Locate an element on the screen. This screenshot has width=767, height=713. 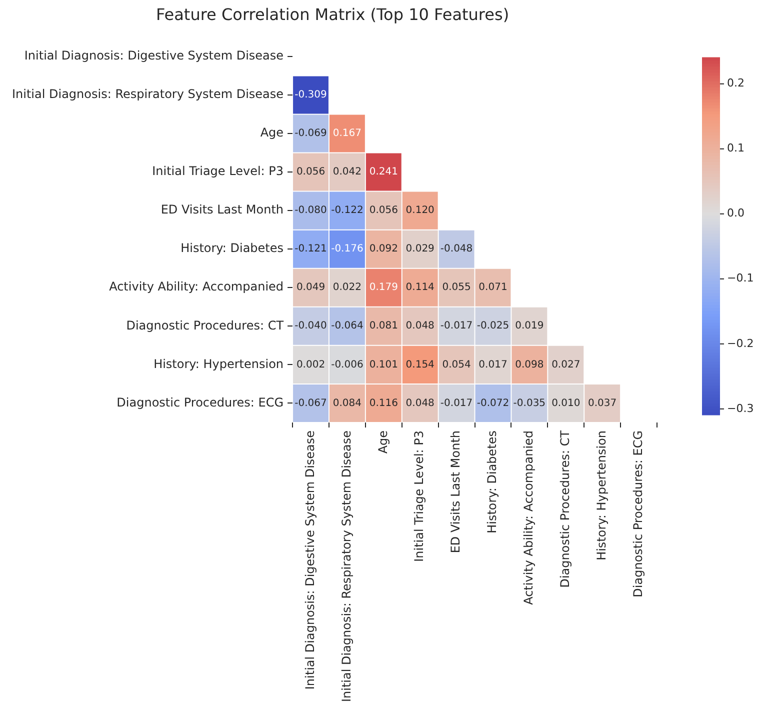
data-label: -0.176 is located at coordinates (347, 249).